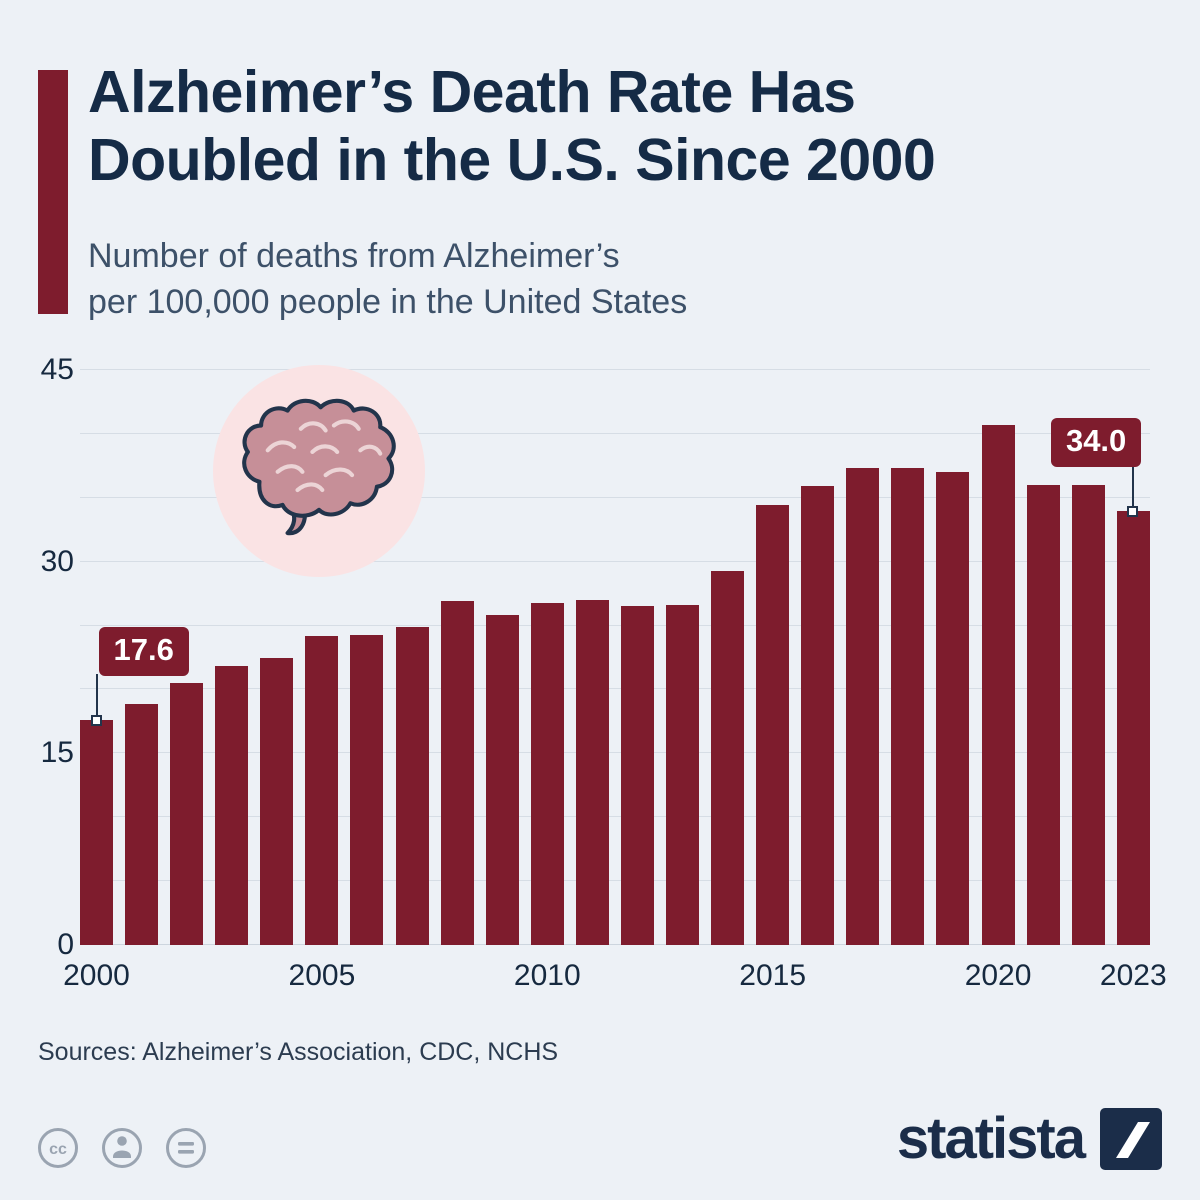 The image size is (1200, 1200). Describe the element at coordinates (683, 775) in the screenshot. I see `bar-2013` at that location.